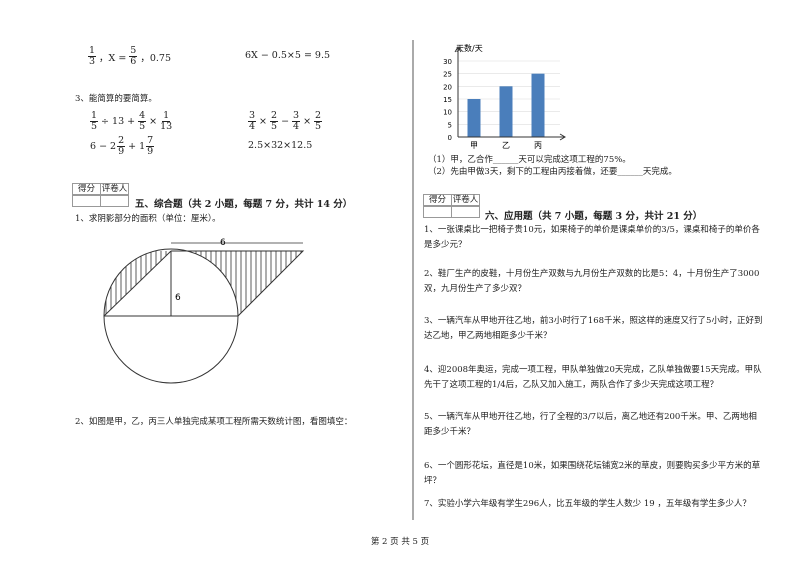  I want to click on math-text: 6 −, so click(99, 146).